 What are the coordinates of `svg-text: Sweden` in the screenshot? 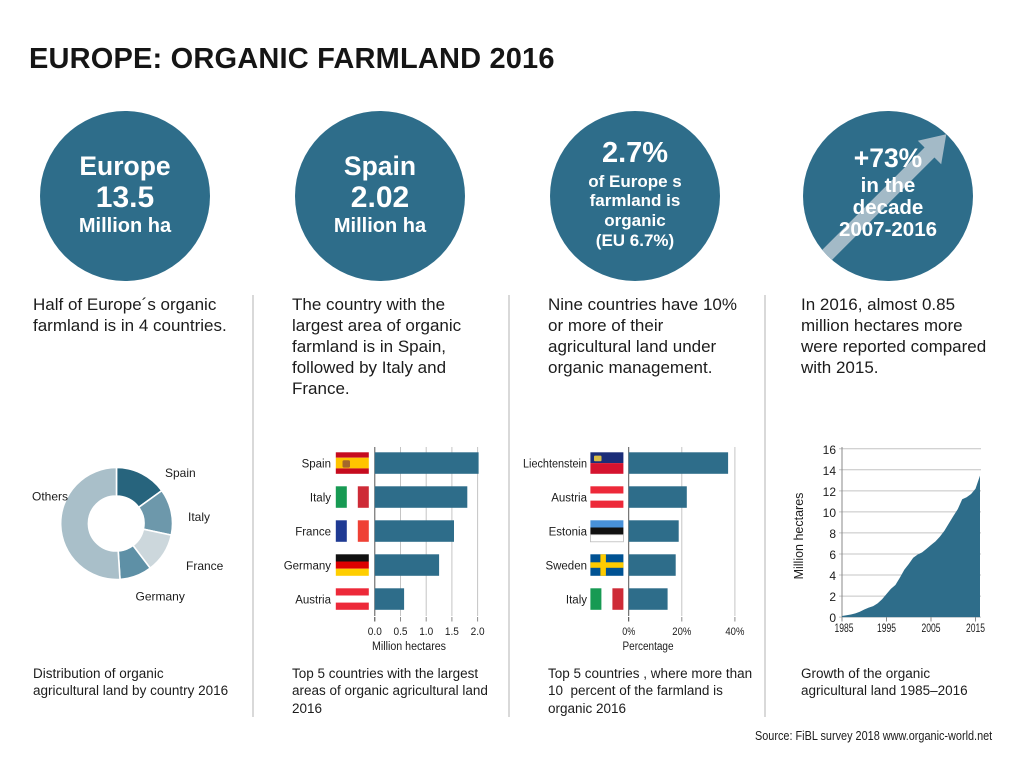 It's located at (566, 567).